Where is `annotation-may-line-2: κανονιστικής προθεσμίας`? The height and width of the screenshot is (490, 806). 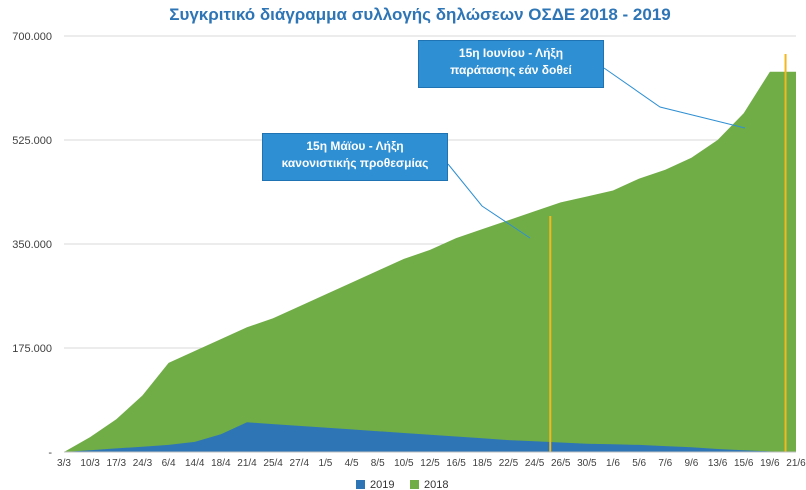 annotation-may-line-2: κανονιστικής προθεσμίας is located at coordinates (355, 163).